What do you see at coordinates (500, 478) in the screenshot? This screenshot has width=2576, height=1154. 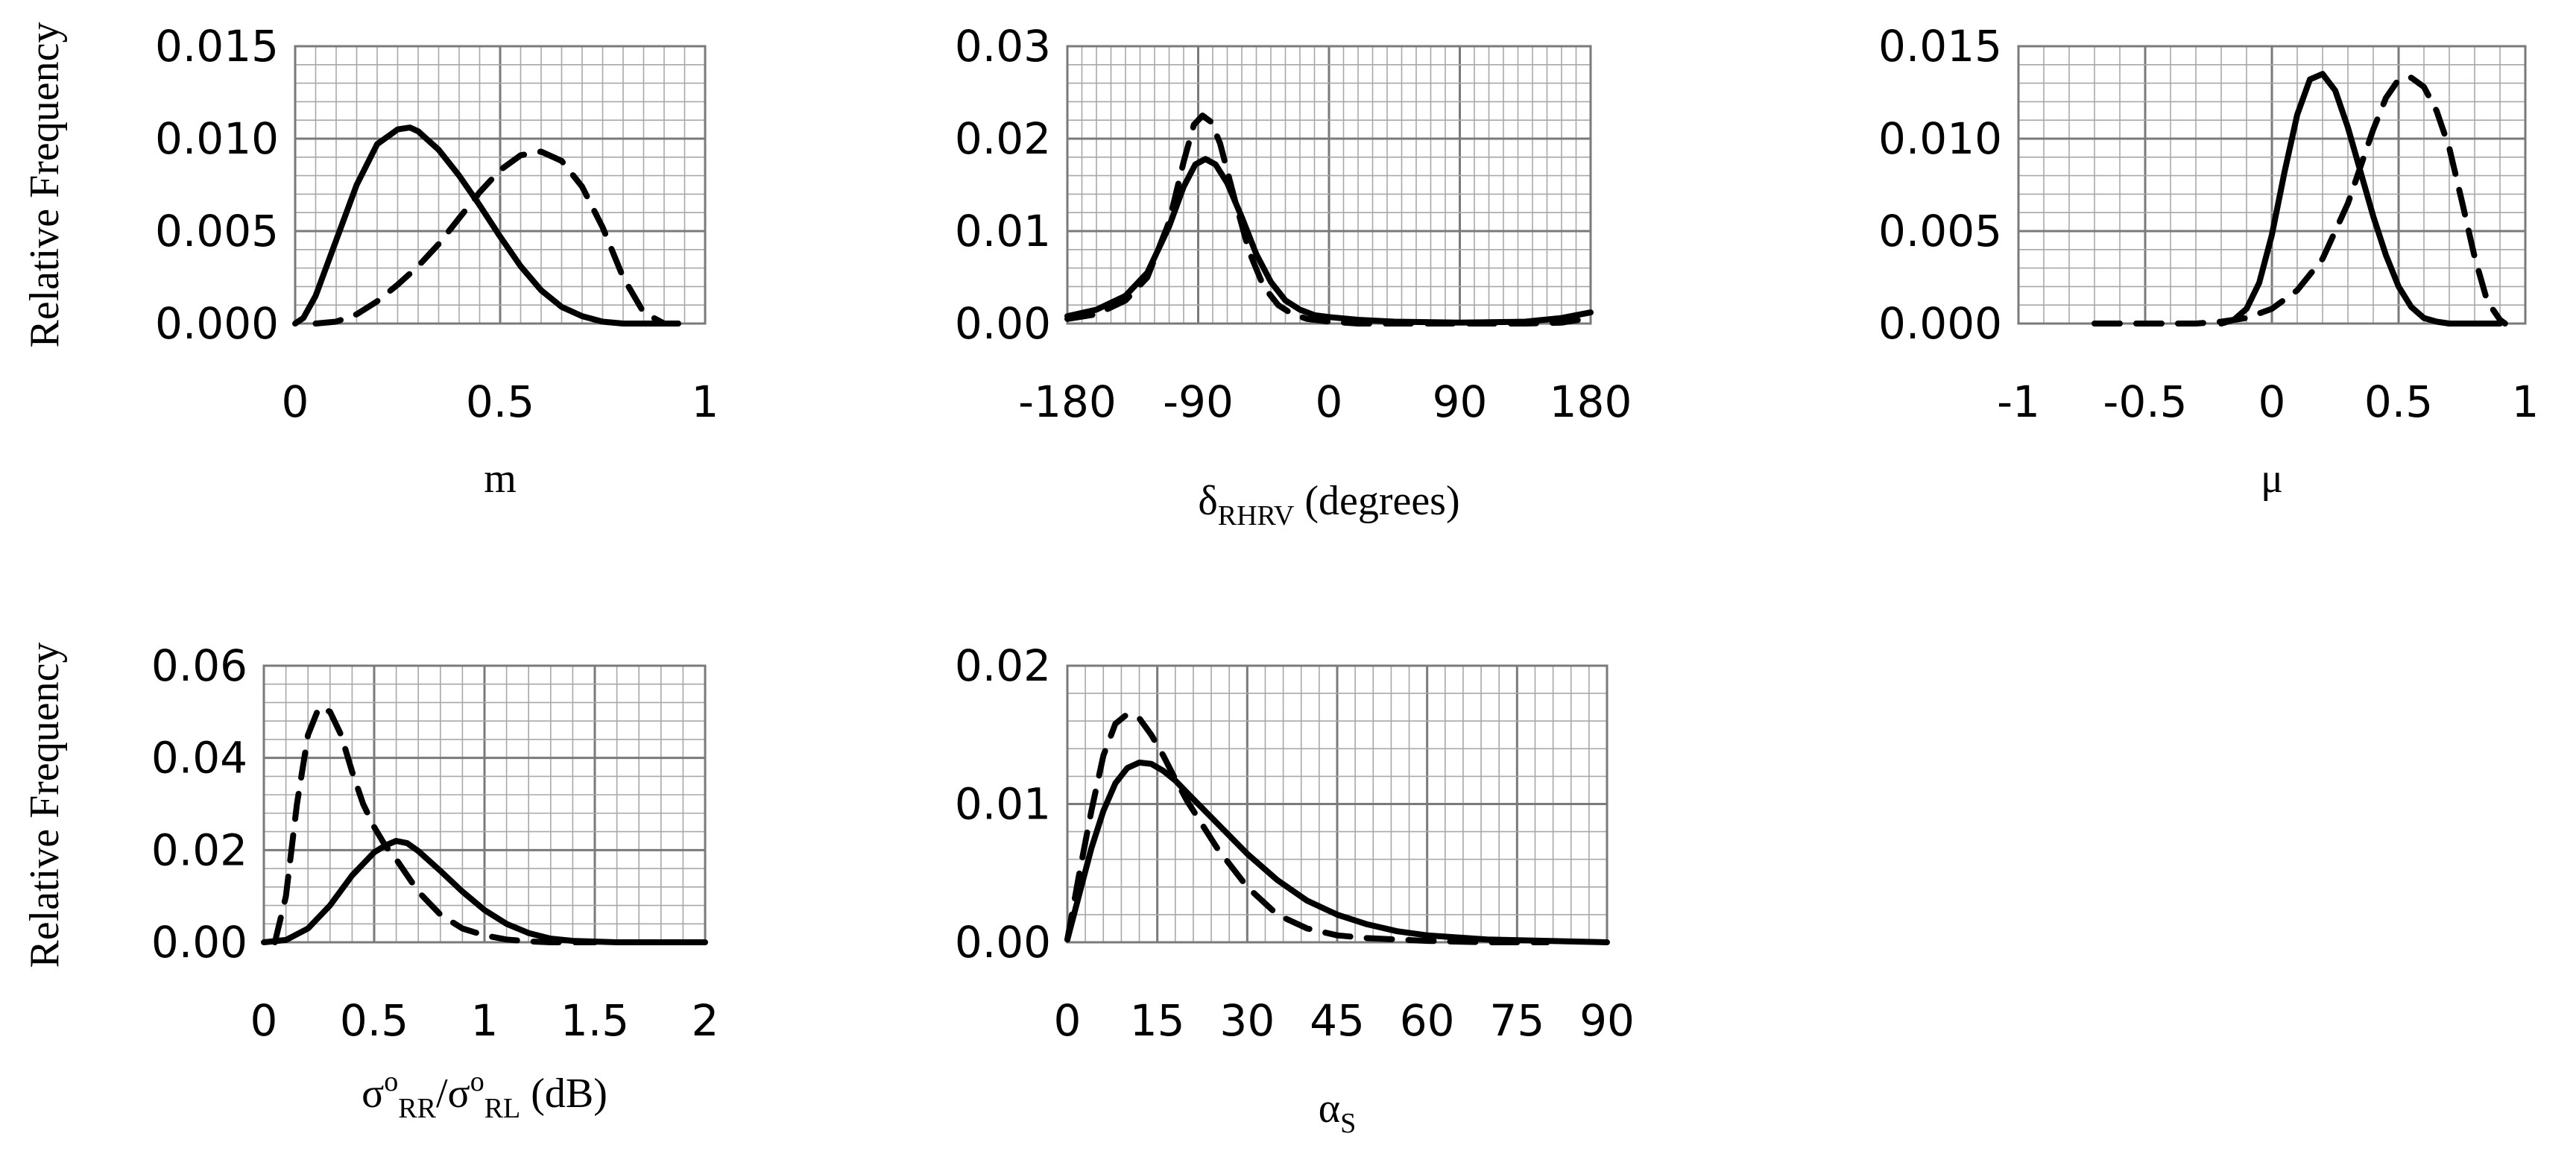 I see `x-axis-label: m` at bounding box center [500, 478].